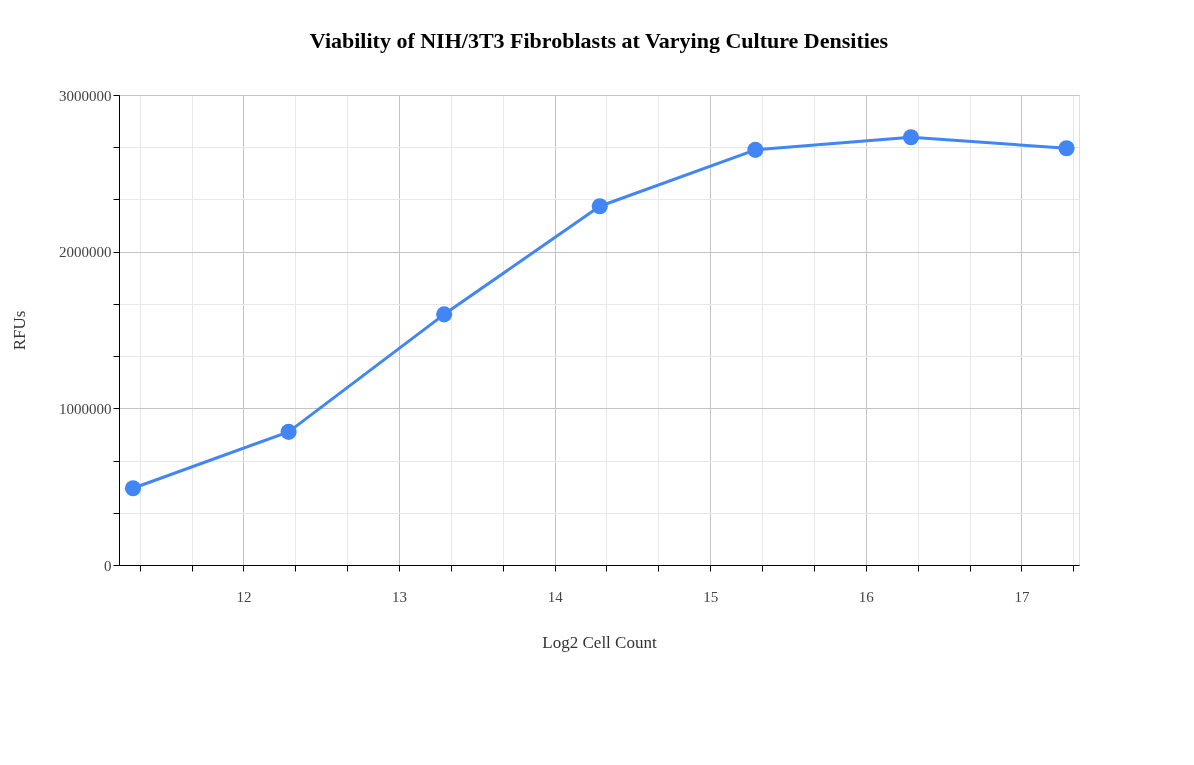 The width and height of the screenshot is (1194, 765). I want to click on x-axis-title: Log2 Cell Count, so click(599, 642).